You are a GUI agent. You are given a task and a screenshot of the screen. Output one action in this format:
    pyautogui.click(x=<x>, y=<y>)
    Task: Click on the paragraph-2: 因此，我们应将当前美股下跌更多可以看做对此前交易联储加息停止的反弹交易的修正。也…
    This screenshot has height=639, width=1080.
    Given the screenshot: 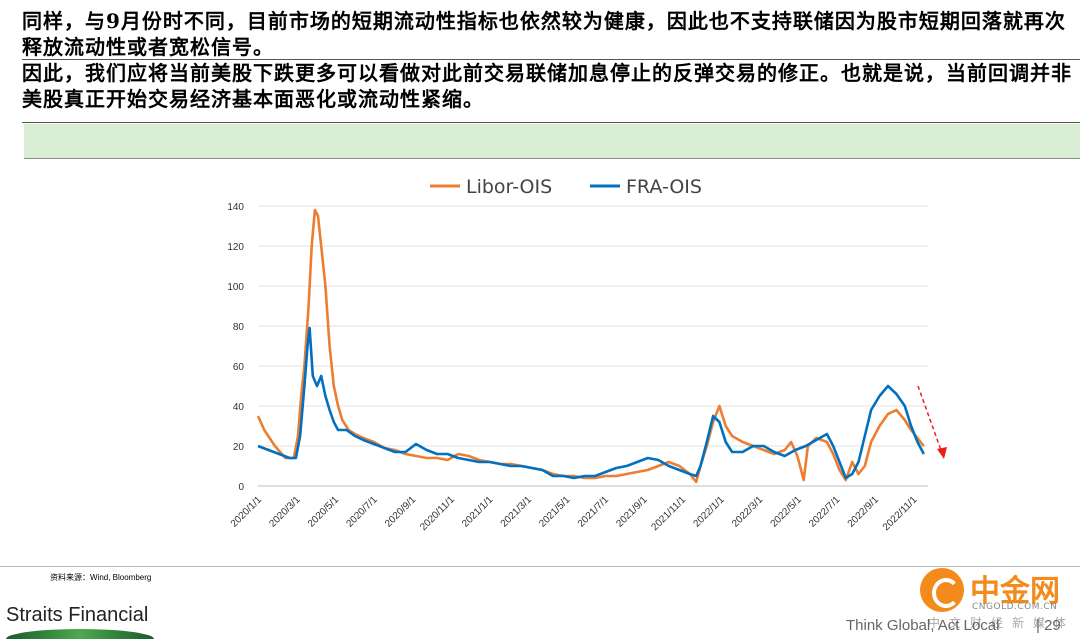 What is the action you would take?
    pyautogui.click(x=547, y=86)
    